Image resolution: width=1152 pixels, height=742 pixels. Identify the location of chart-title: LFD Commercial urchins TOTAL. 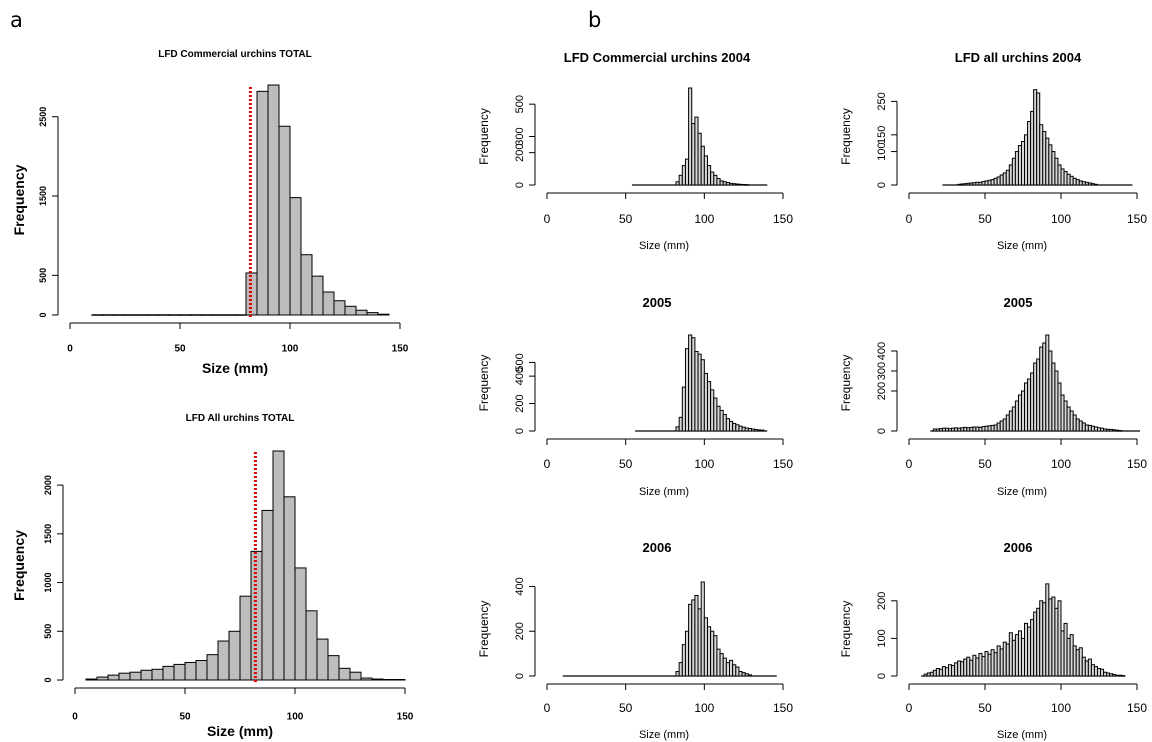
(235, 54).